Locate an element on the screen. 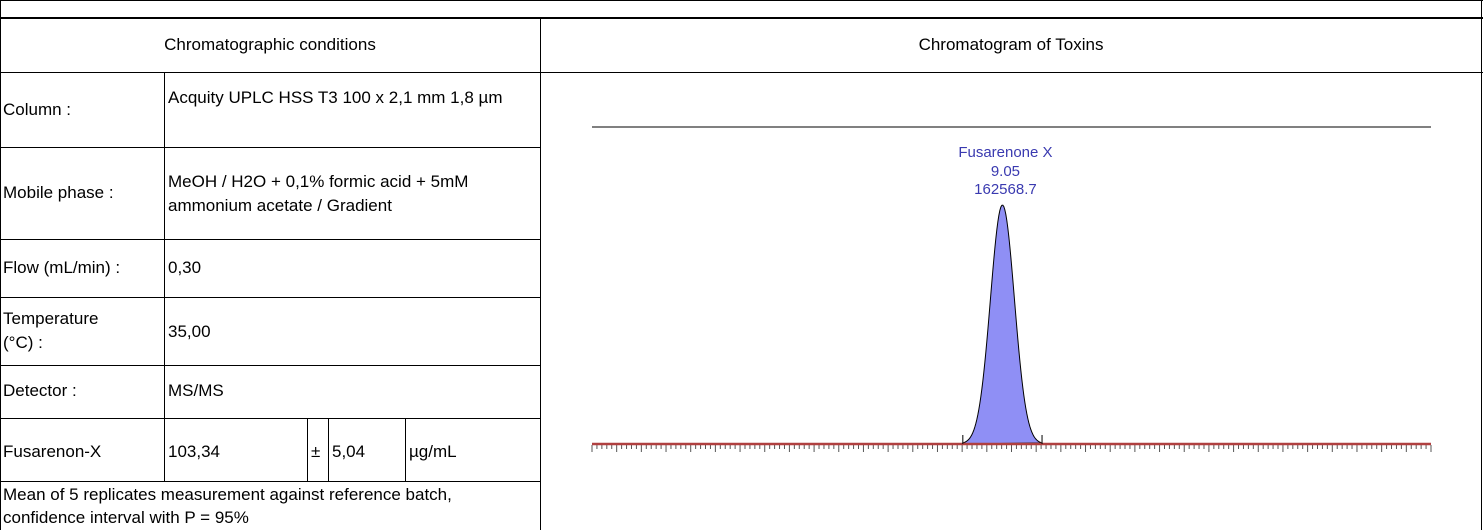 The image size is (1483, 530). peak-retention-label: 9.05 is located at coordinates (1005, 171).